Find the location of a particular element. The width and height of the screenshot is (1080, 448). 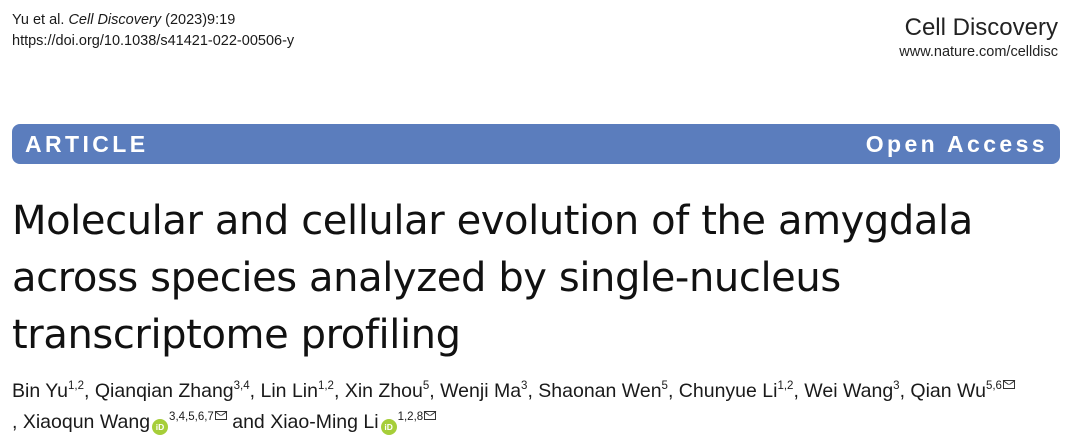

author-separator: and is located at coordinates (248, 422).